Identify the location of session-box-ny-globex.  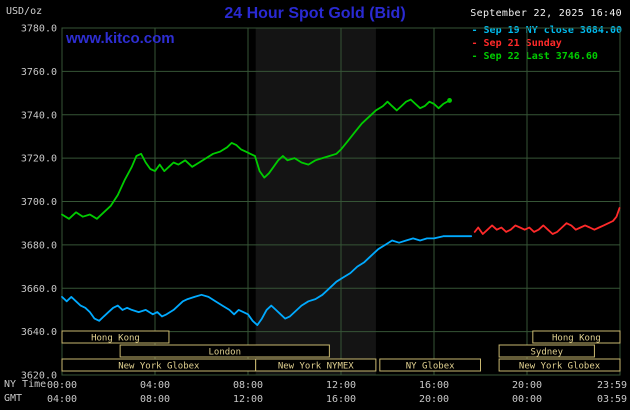
(430, 365).